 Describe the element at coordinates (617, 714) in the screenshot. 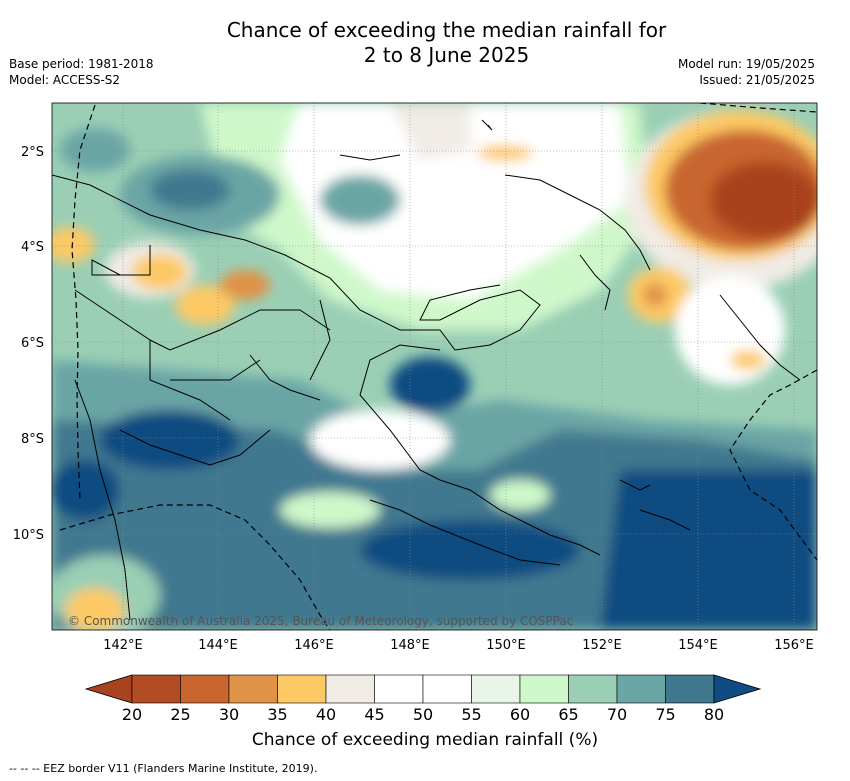

I see `colorbar-tick-label: 70` at that location.